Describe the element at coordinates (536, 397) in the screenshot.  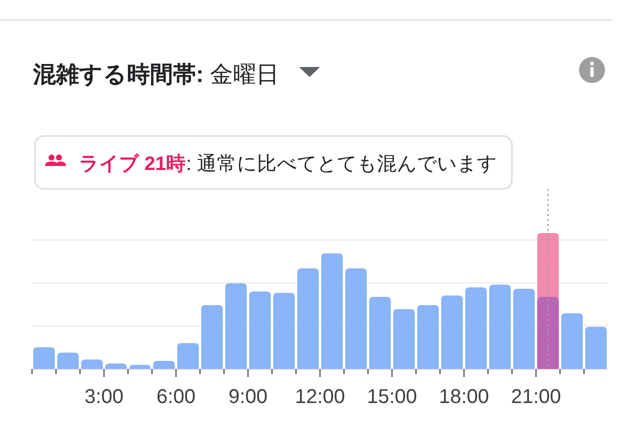
I see `x-tick-label: 21:00` at that location.